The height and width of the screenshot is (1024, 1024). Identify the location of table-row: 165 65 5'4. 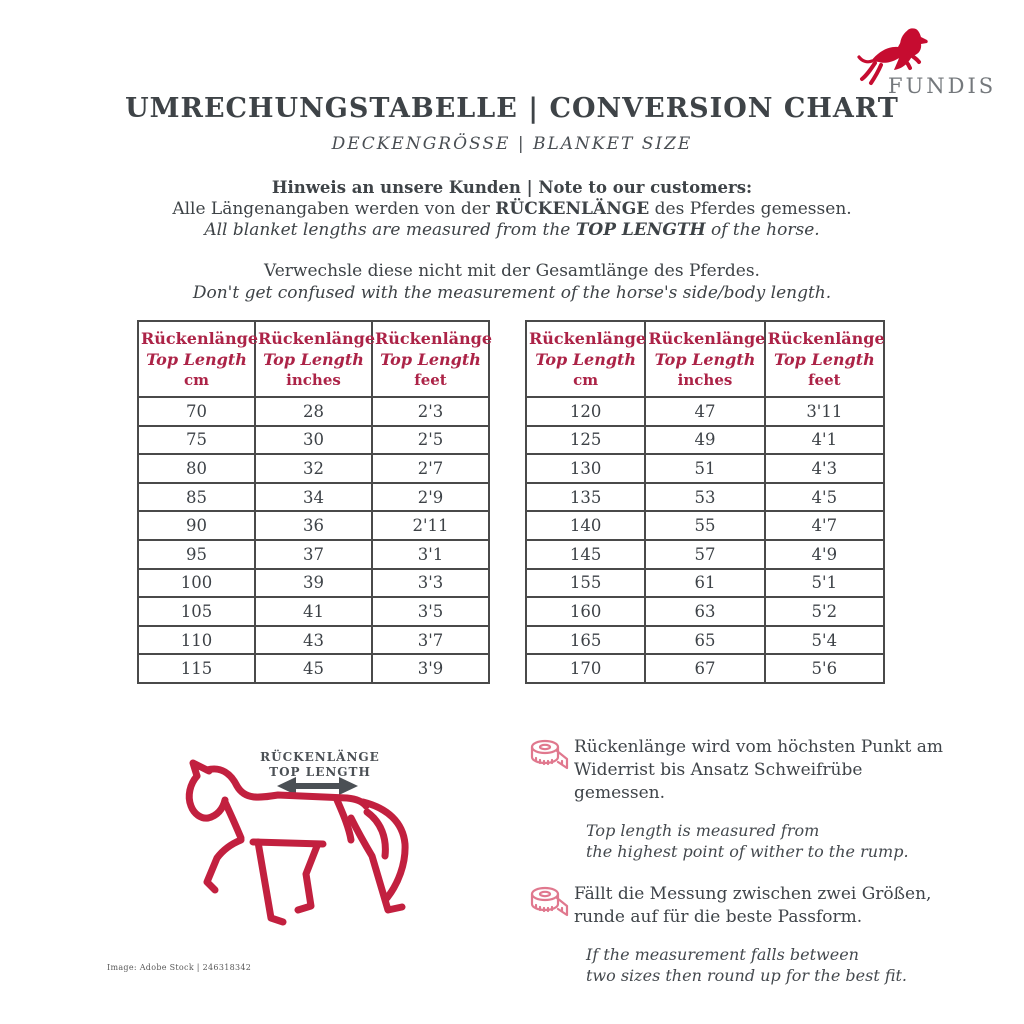
(705, 640).